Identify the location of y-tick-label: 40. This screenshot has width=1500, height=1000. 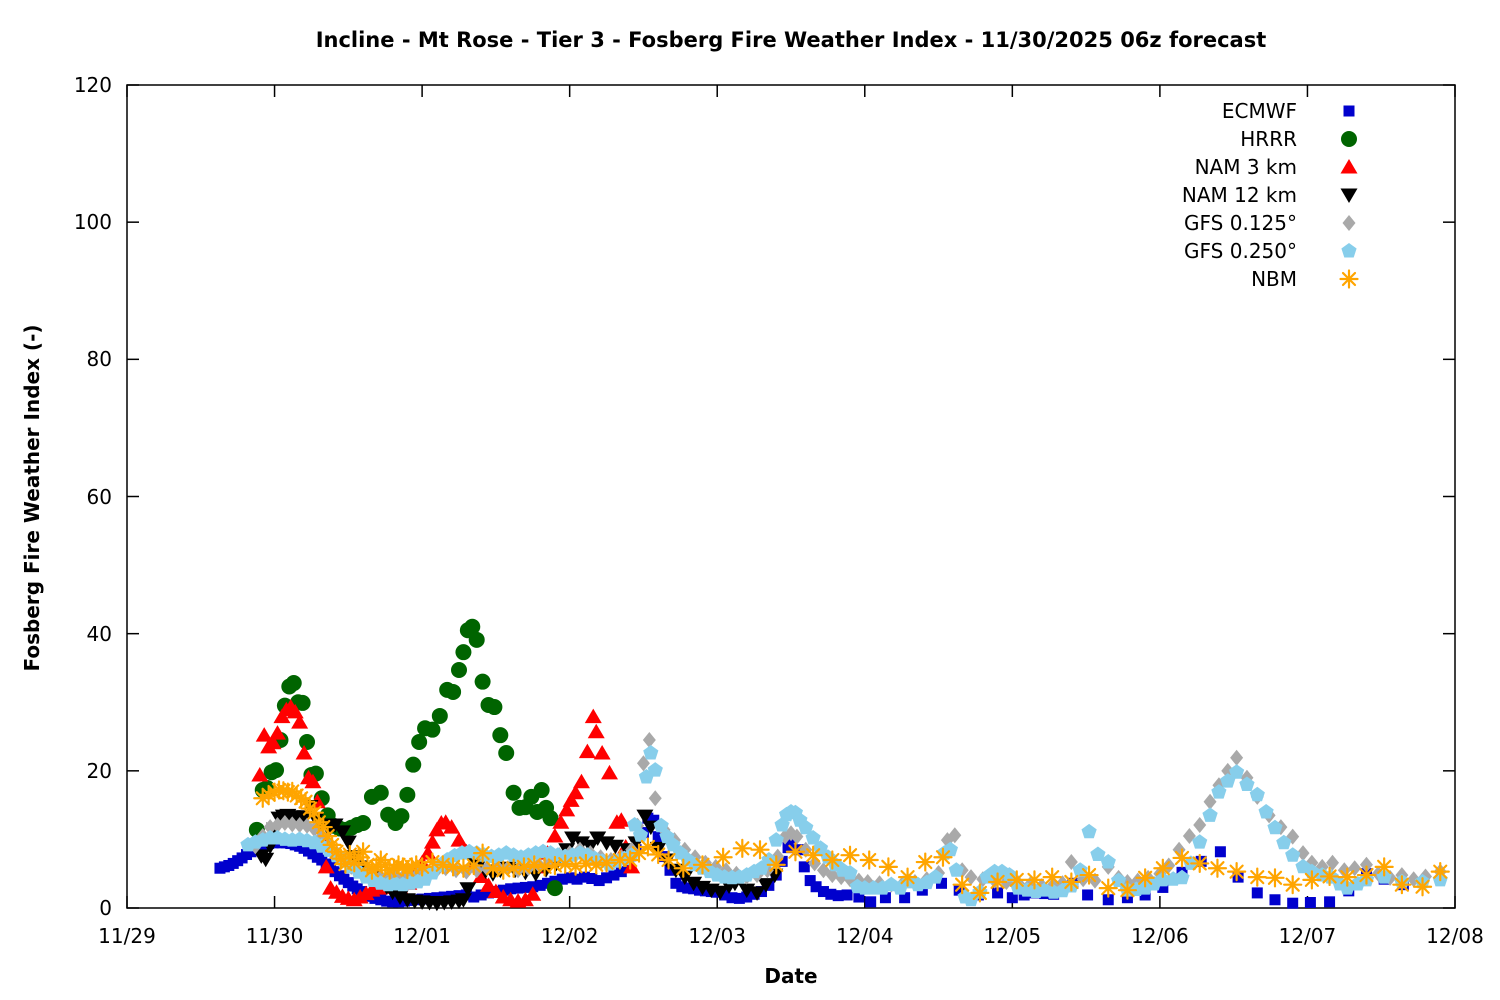
(99, 633).